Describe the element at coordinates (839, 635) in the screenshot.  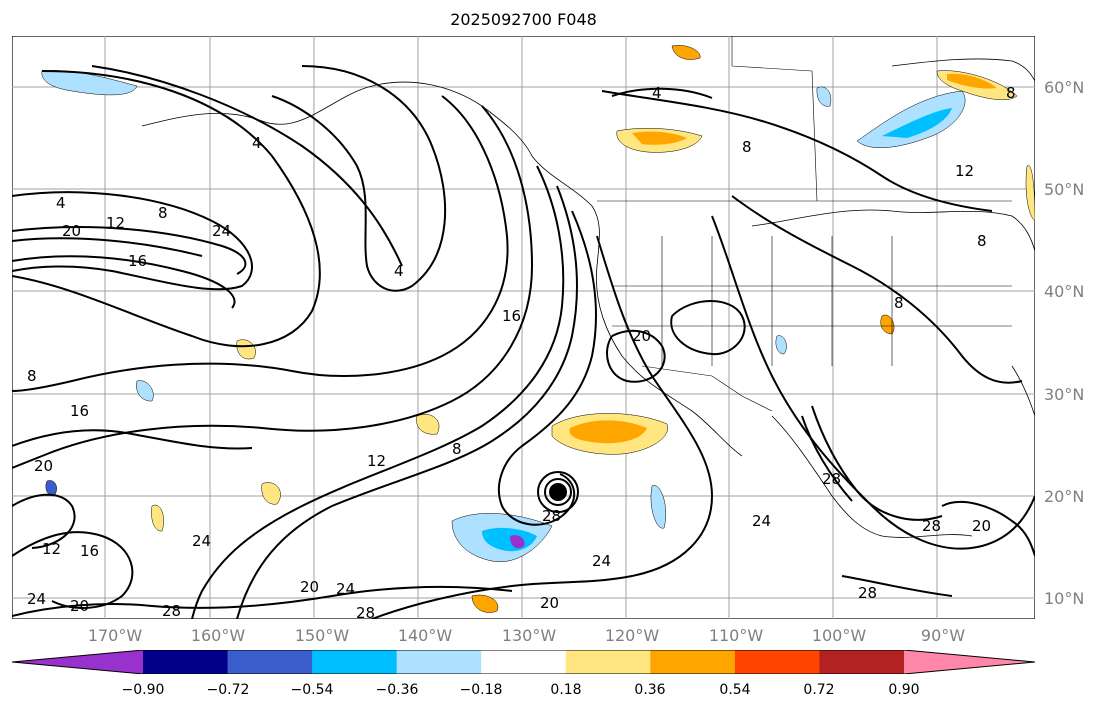
I see `lon-label: 100°W` at that location.